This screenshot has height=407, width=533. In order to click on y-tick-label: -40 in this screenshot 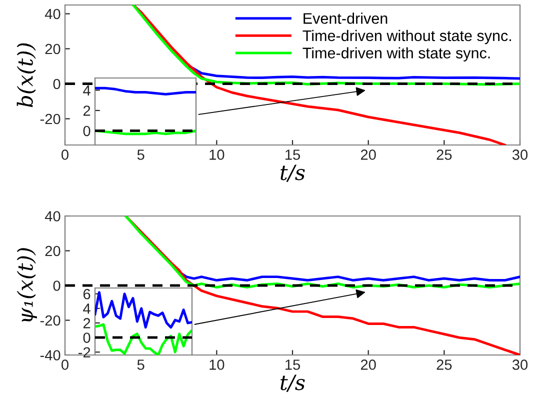, I will do `click(50, 355)`.